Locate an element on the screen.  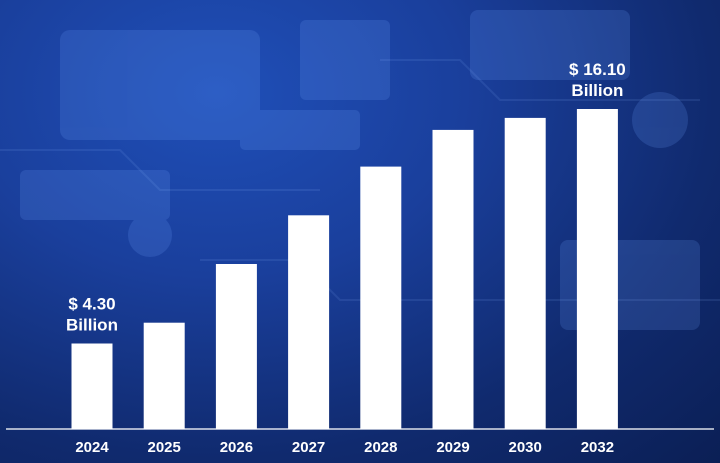
x-tick-labels: 2024 2025 2026 2027 2028 2029 2030 2032 is located at coordinates (344, 447).